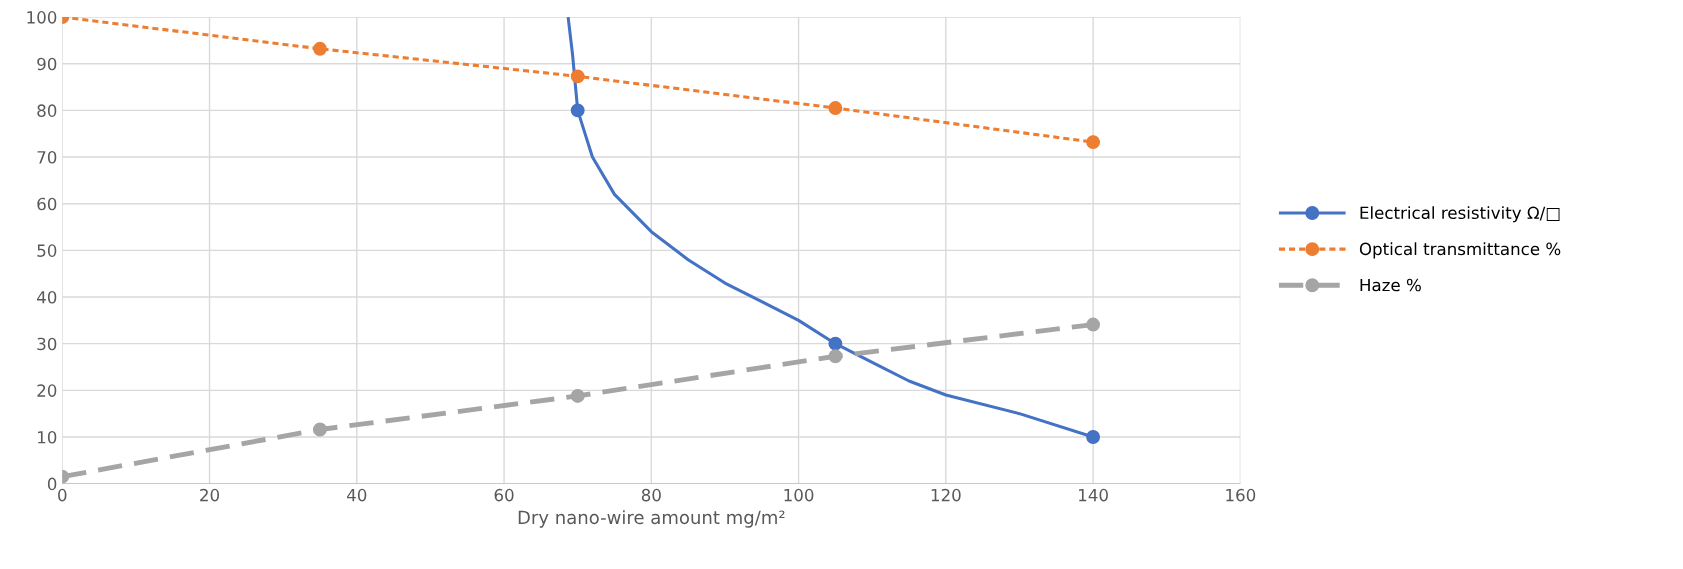  What do you see at coordinates (1241, 495) in the screenshot?
I see `x-tick-label: 160` at bounding box center [1241, 495].